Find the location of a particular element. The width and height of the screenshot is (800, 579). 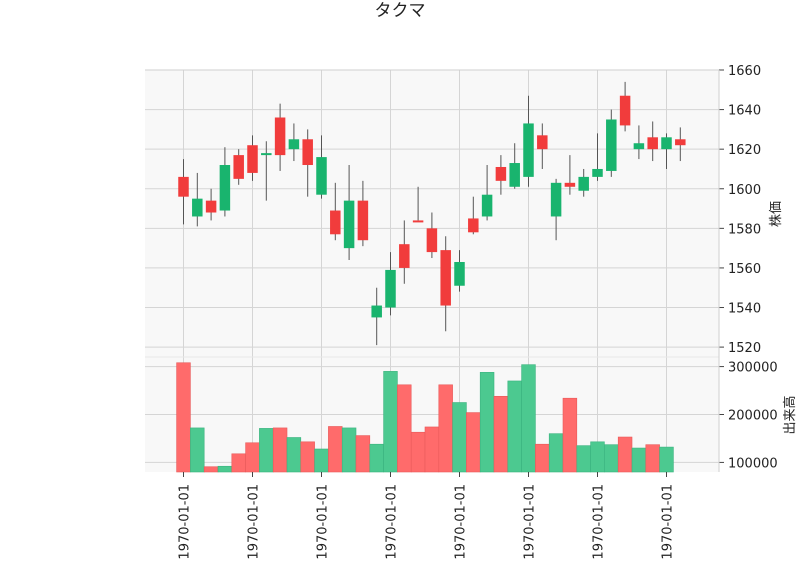

volume-tick-label: 200000 is located at coordinates (753, 416).